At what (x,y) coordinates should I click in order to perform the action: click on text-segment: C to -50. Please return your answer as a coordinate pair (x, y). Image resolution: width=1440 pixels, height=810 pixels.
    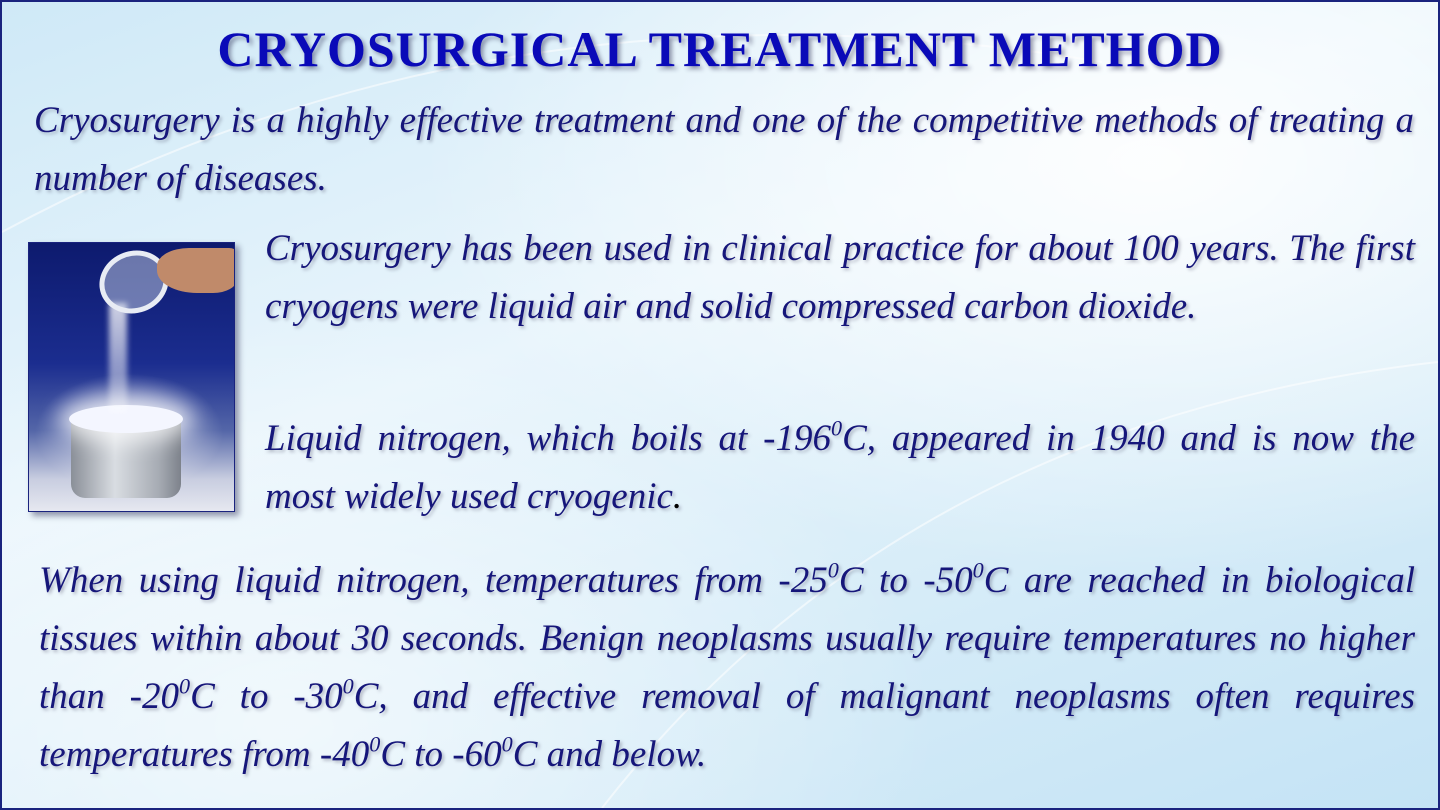
    Looking at the image, I should click on (905, 580).